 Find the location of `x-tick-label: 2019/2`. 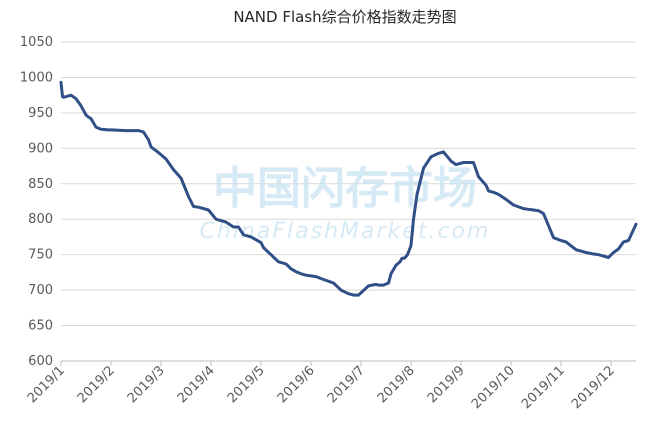

x-tick-label: 2019/2 is located at coordinates (96, 384).